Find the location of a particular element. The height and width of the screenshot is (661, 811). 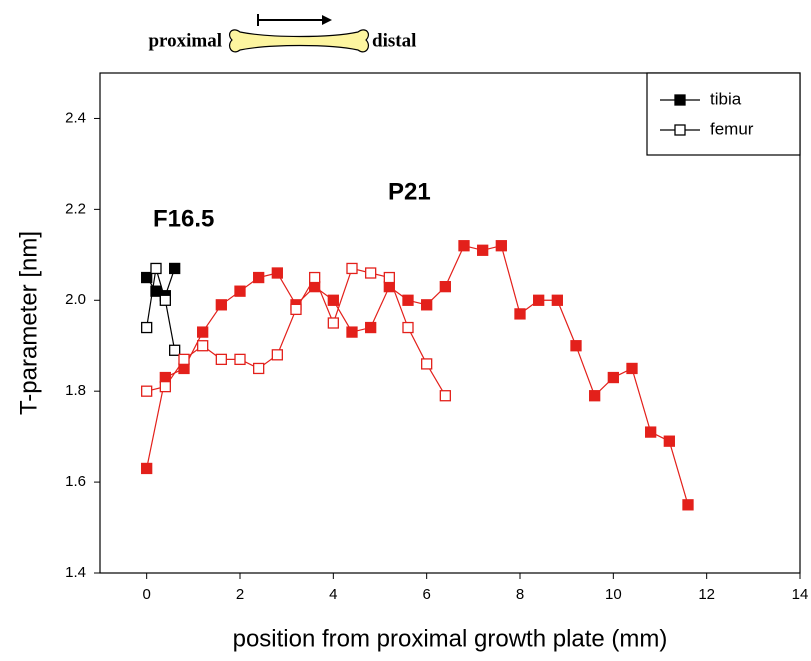

x-tick-label: 6 is located at coordinates (426, 594).